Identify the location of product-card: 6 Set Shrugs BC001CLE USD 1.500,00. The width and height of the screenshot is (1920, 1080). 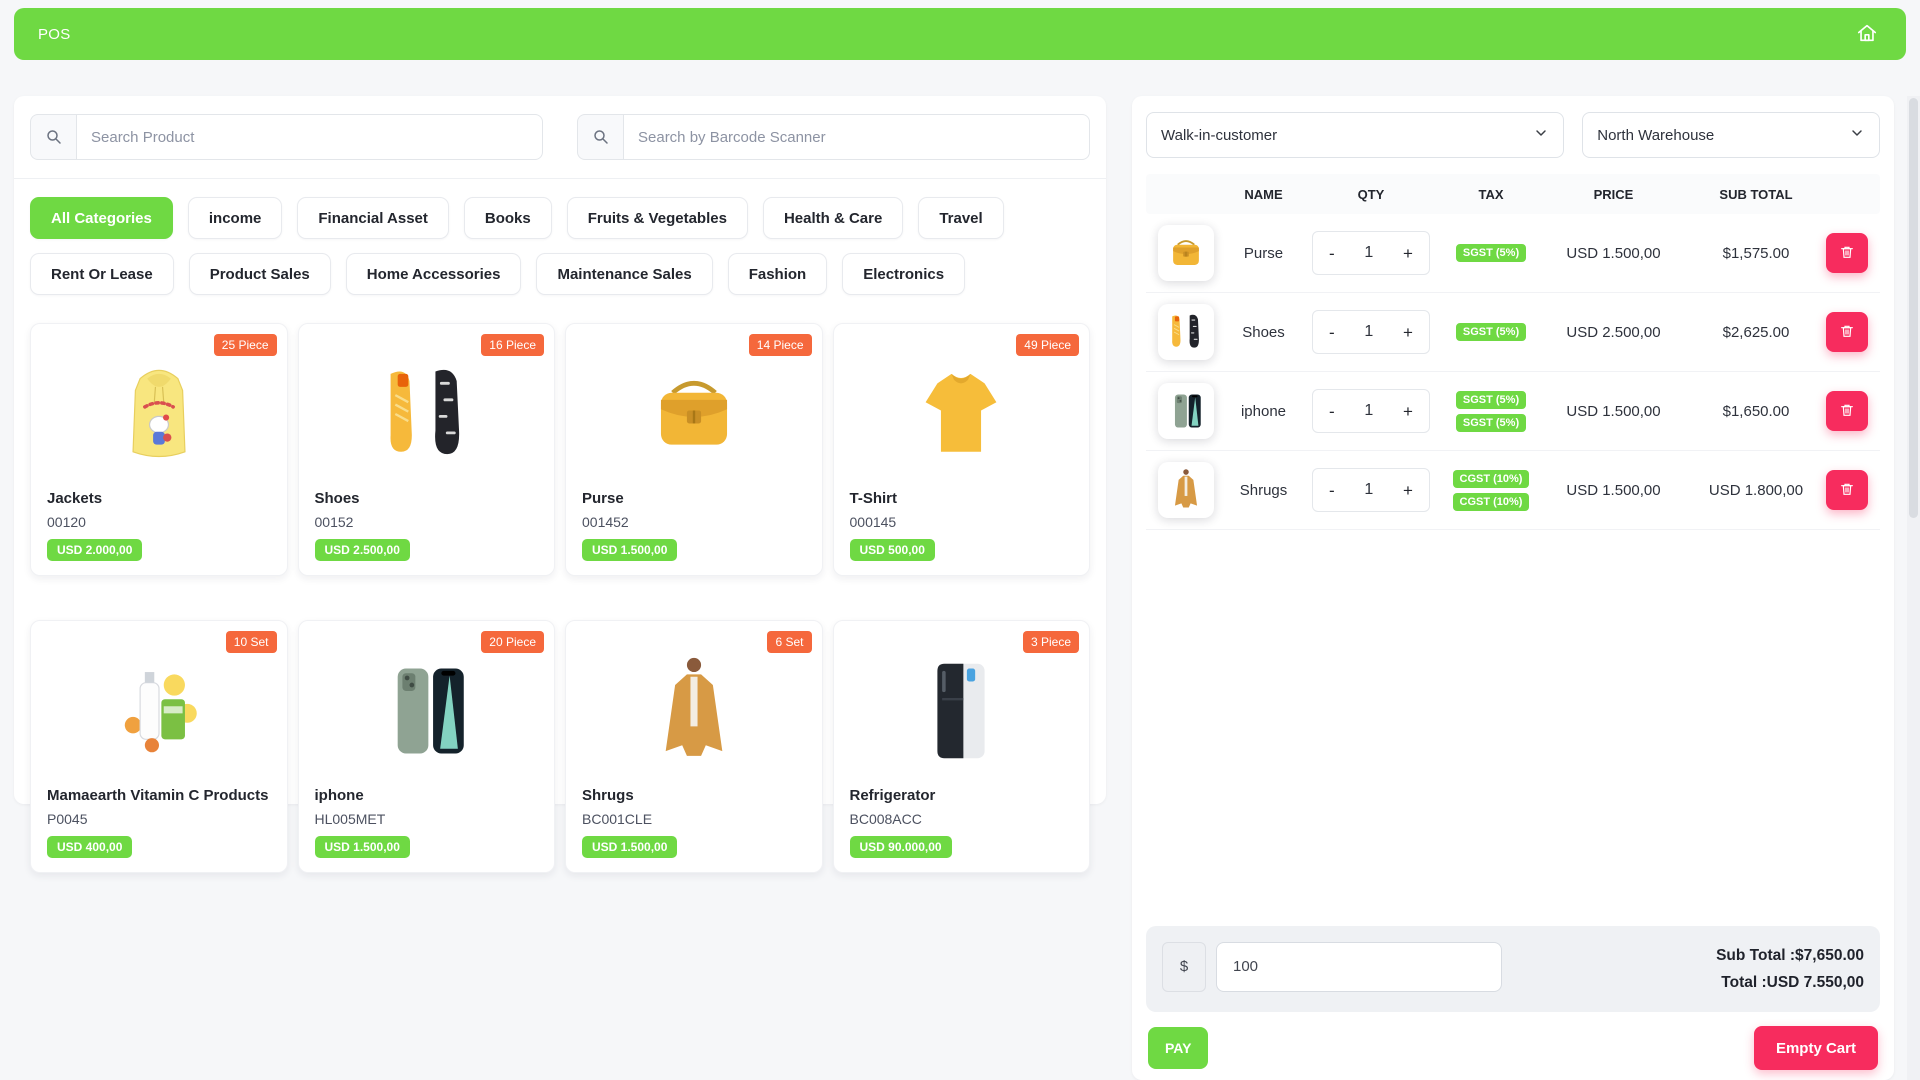
(694, 746).